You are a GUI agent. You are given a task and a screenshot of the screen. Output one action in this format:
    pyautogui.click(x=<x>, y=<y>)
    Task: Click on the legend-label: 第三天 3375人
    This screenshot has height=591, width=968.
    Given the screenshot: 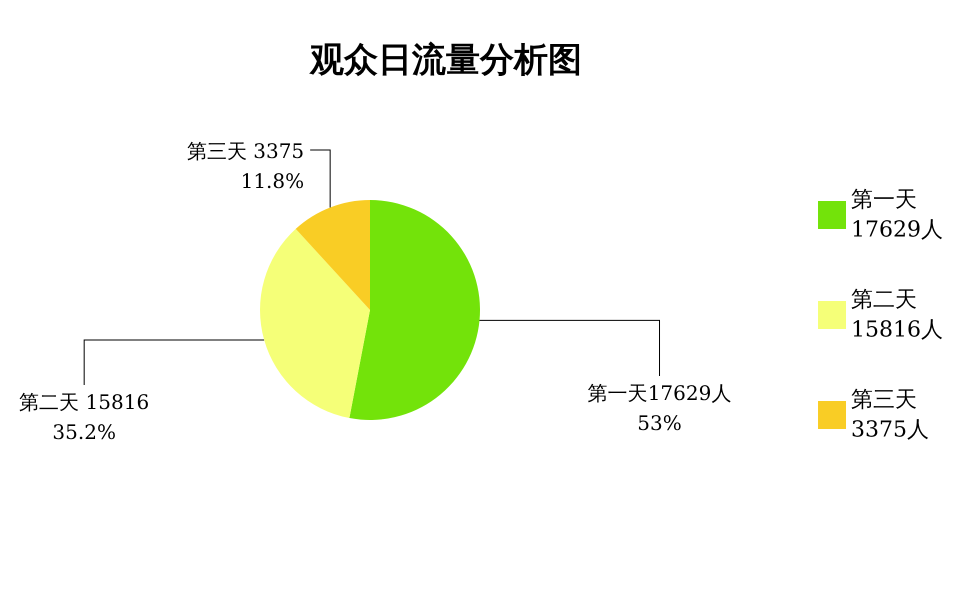 What is the action you would take?
    pyautogui.click(x=890, y=415)
    